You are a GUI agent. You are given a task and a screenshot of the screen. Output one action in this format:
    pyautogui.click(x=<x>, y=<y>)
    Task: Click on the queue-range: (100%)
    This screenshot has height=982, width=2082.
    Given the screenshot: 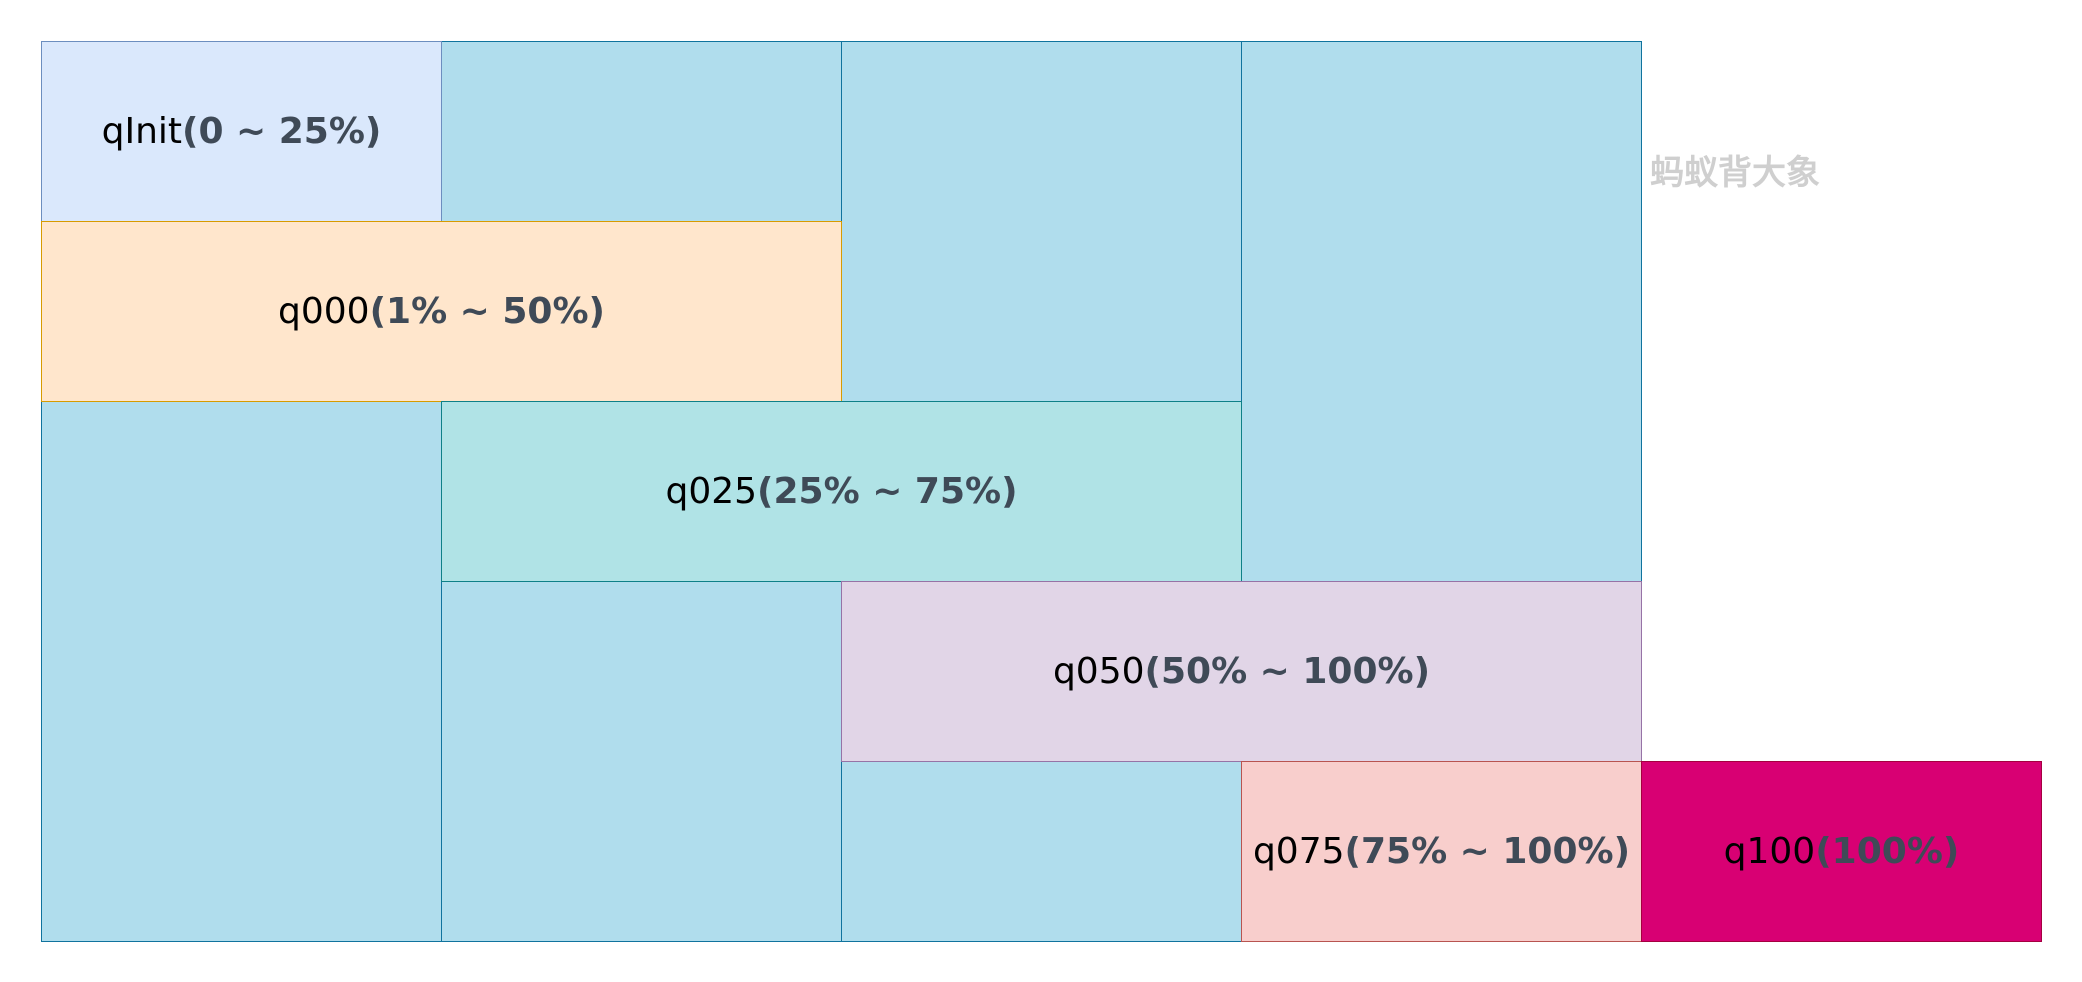 What is the action you would take?
    pyautogui.click(x=1887, y=851)
    